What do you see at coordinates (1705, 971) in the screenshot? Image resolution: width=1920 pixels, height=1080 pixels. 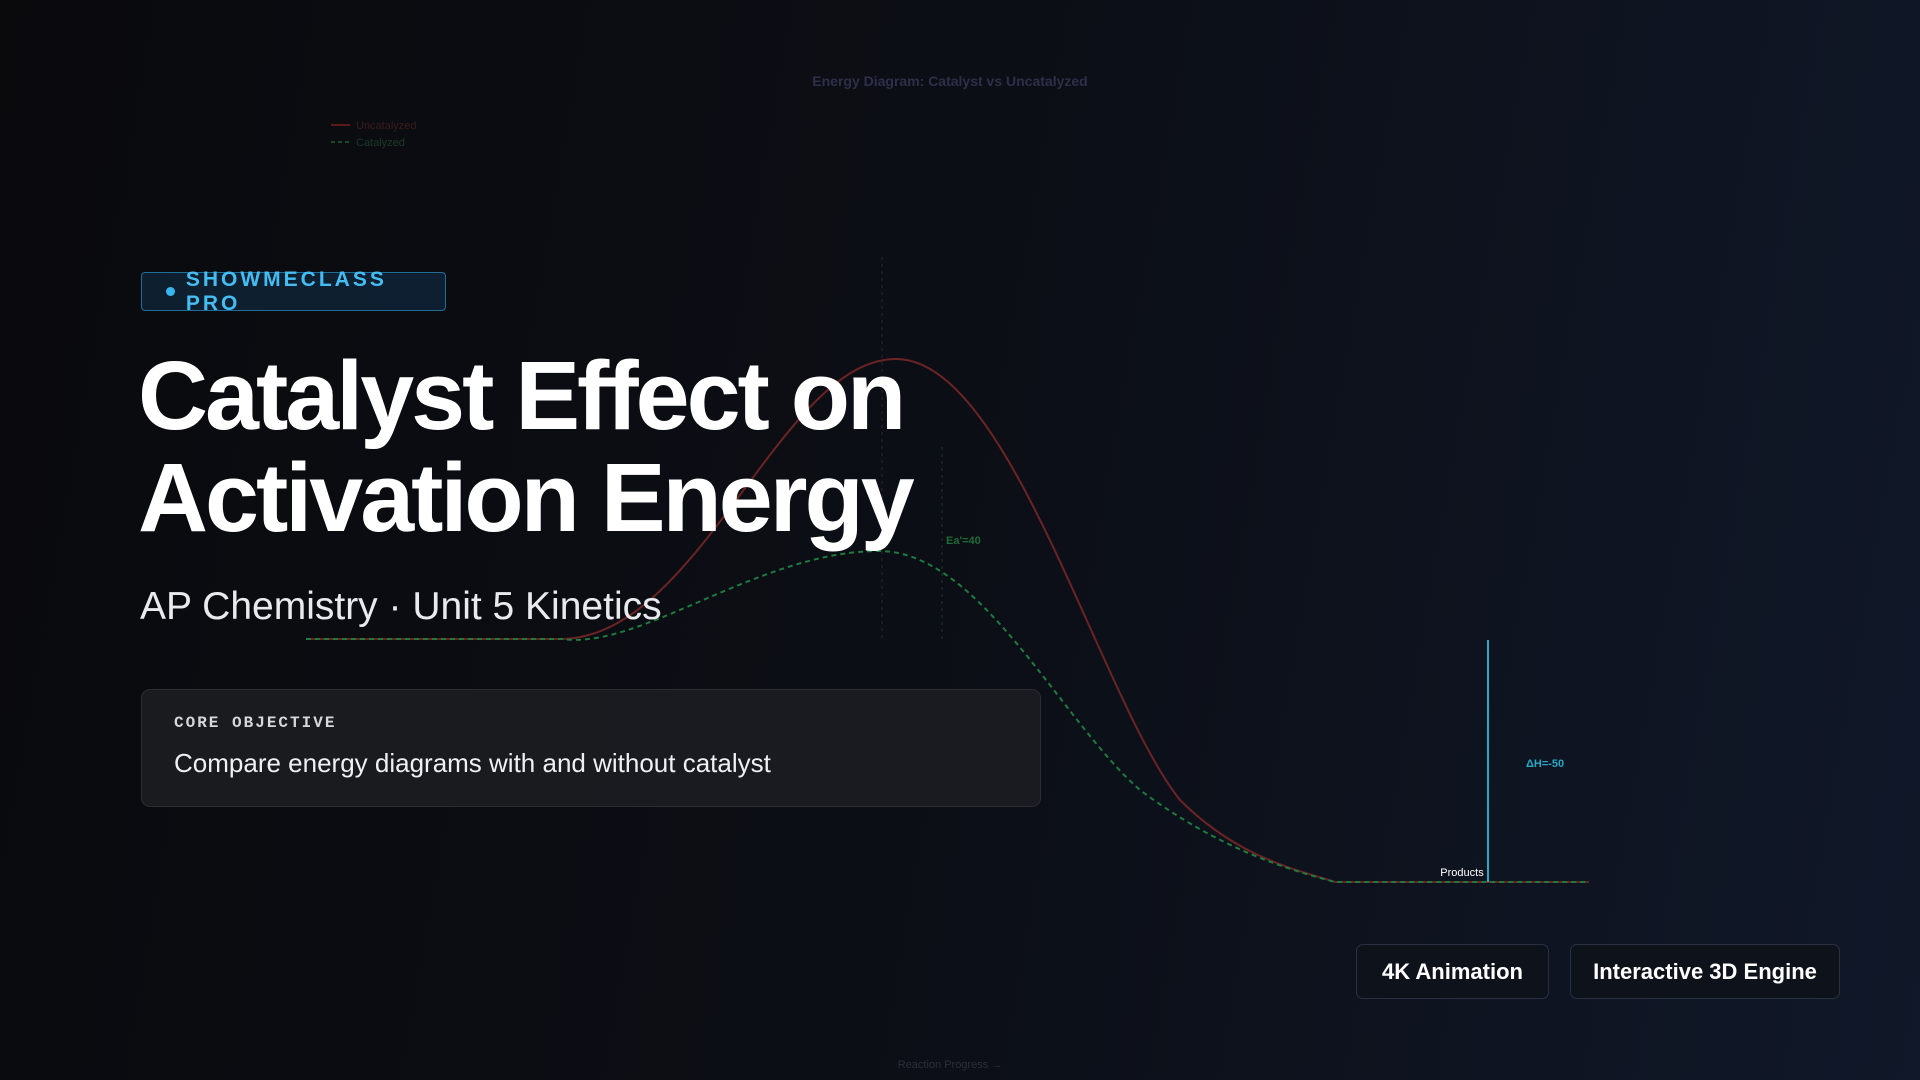 I see `tag: Interactive 3D Engine` at bounding box center [1705, 971].